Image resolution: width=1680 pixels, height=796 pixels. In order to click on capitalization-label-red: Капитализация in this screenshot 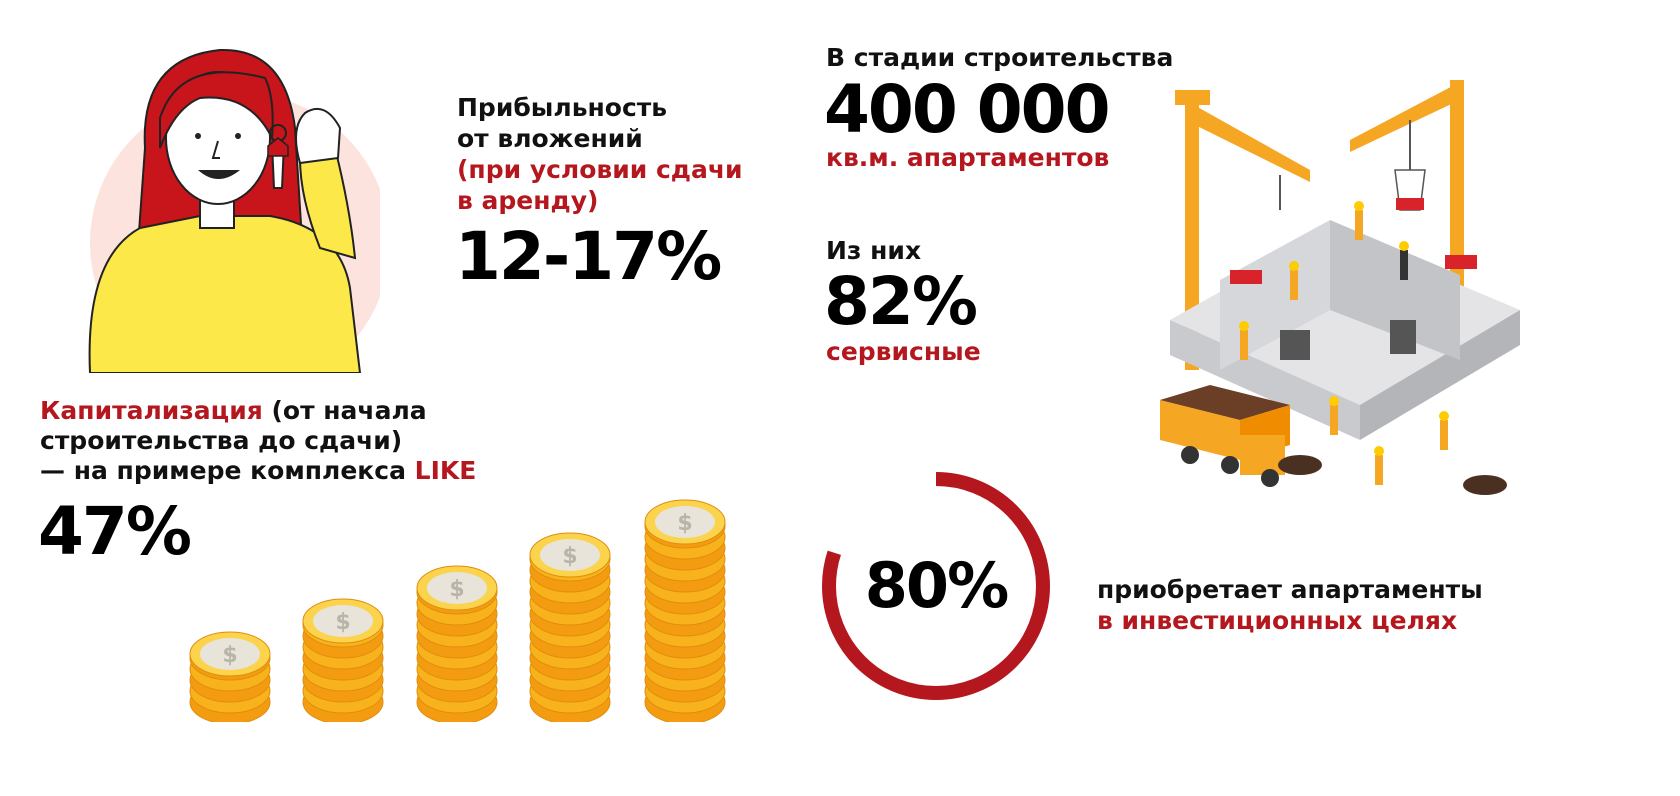, I will do `click(151, 410)`.